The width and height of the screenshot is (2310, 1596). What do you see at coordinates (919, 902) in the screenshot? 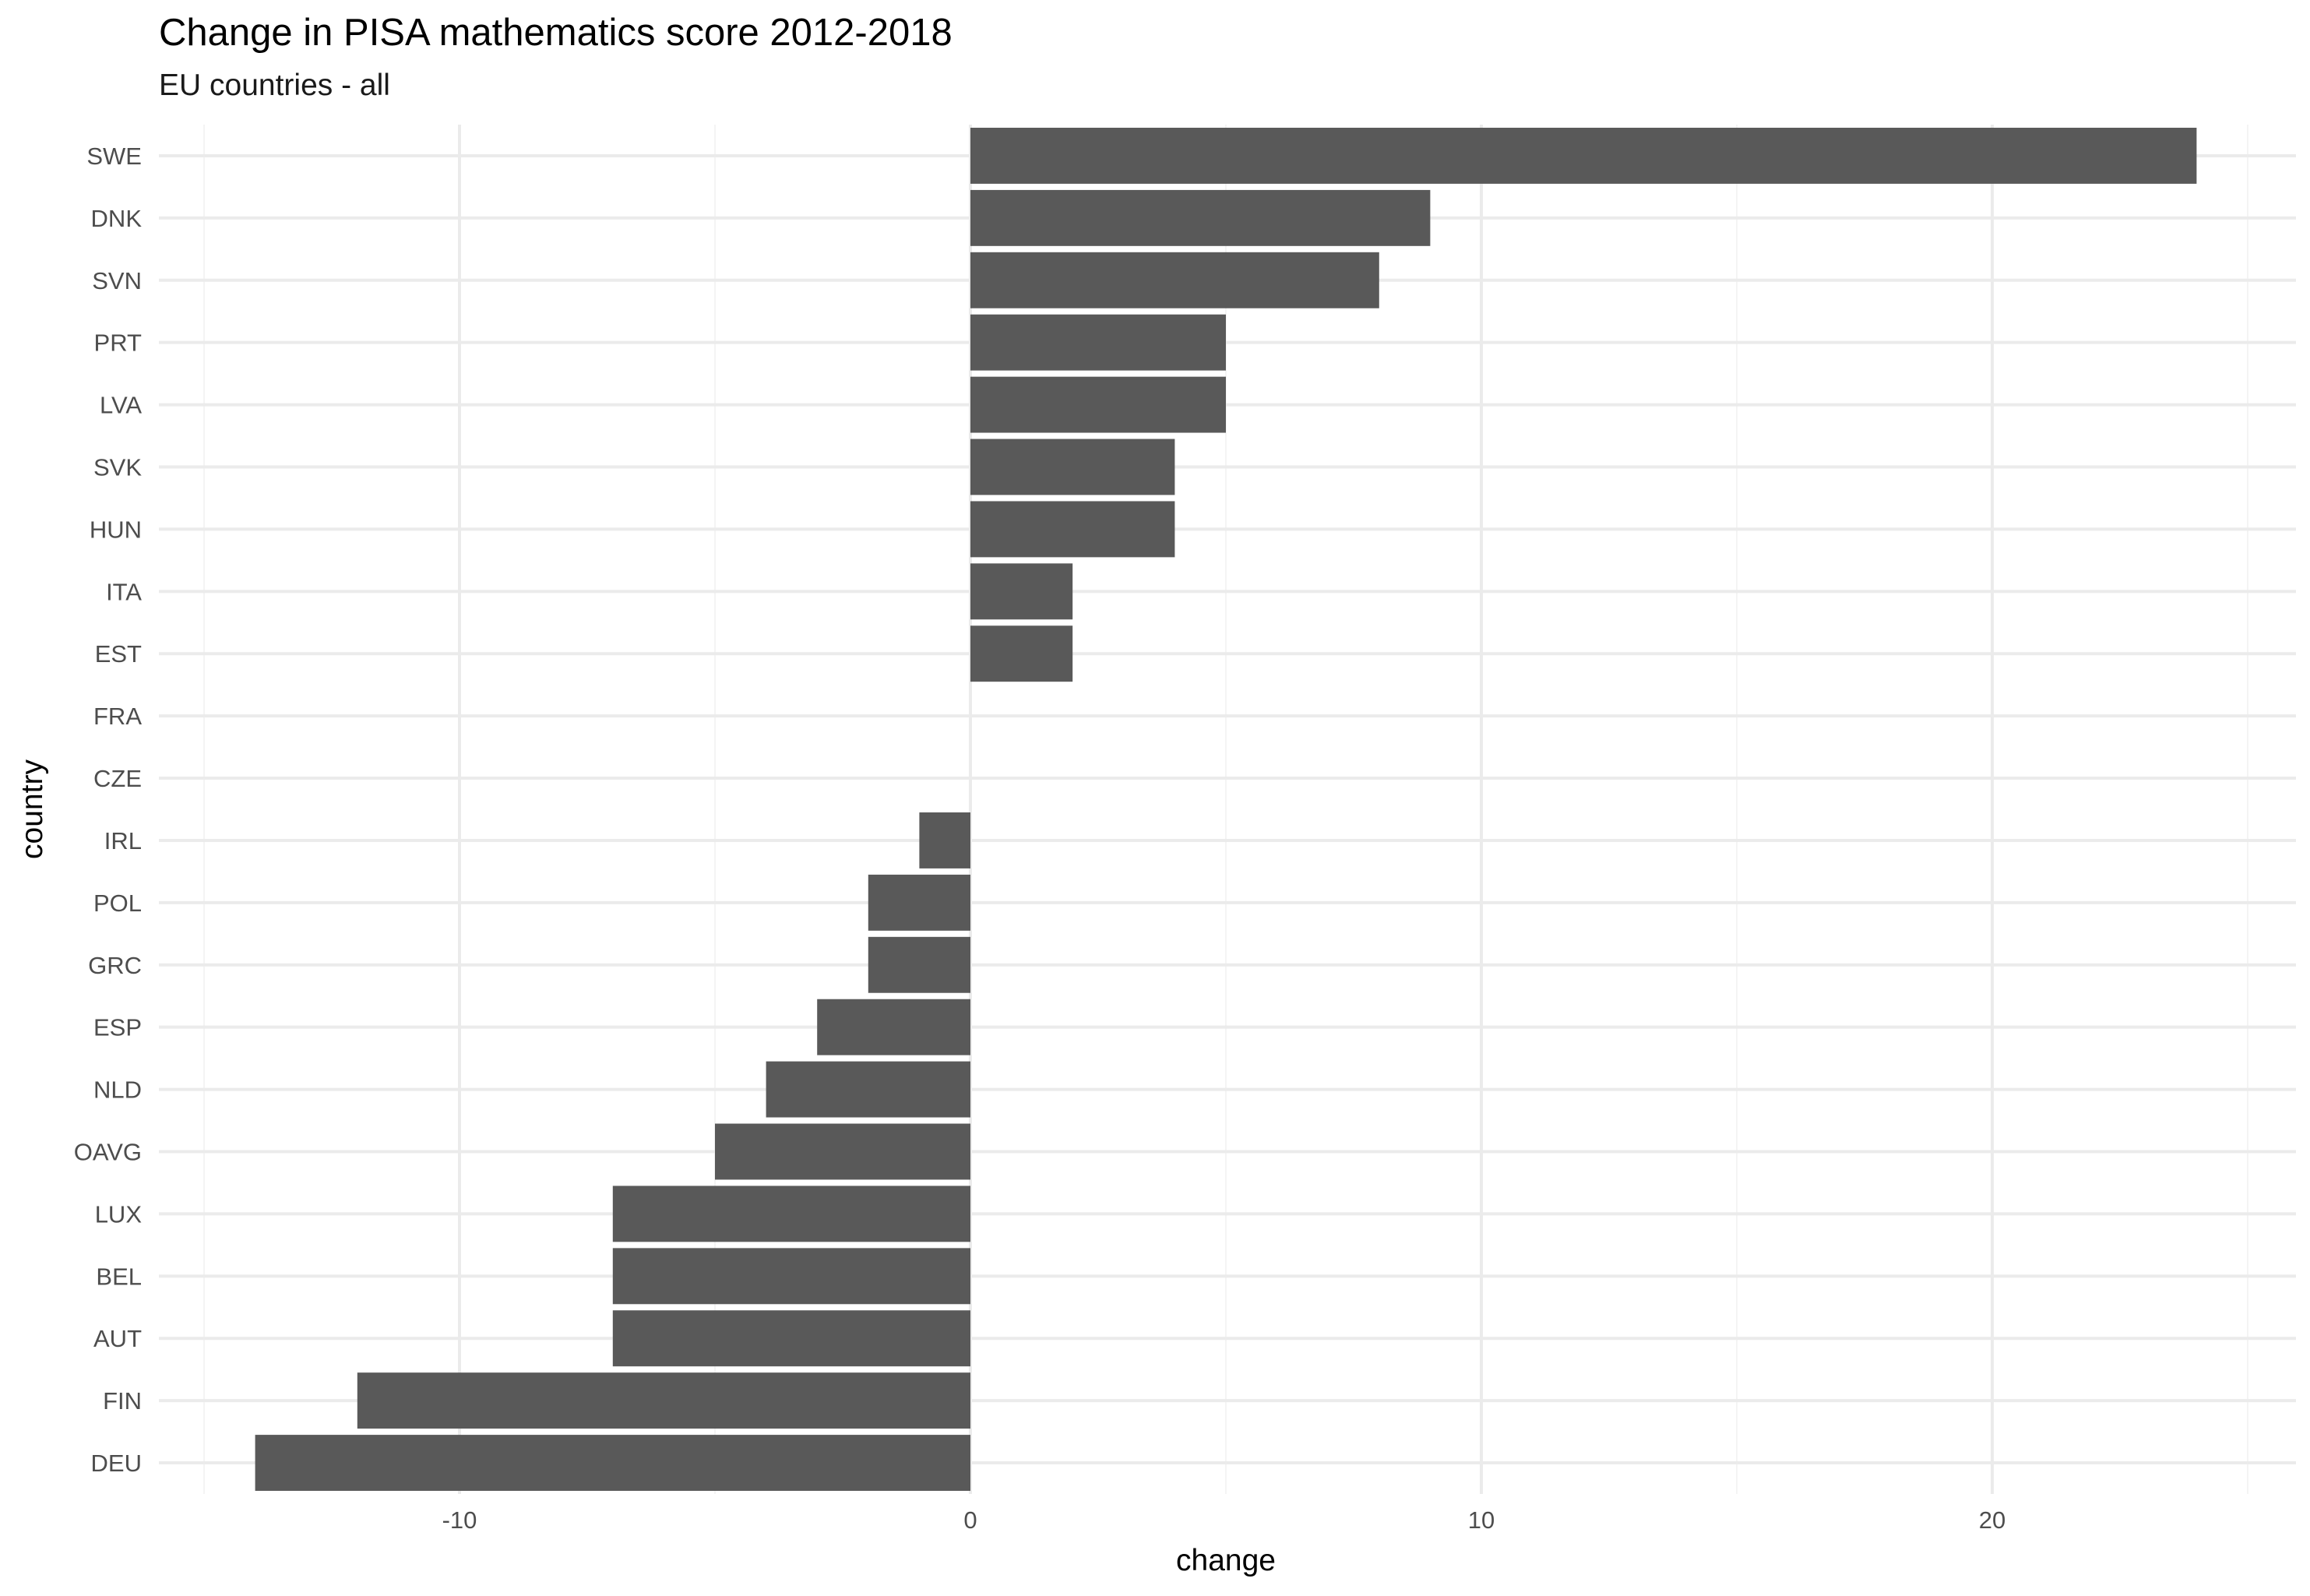
I see `bar-pol` at bounding box center [919, 902].